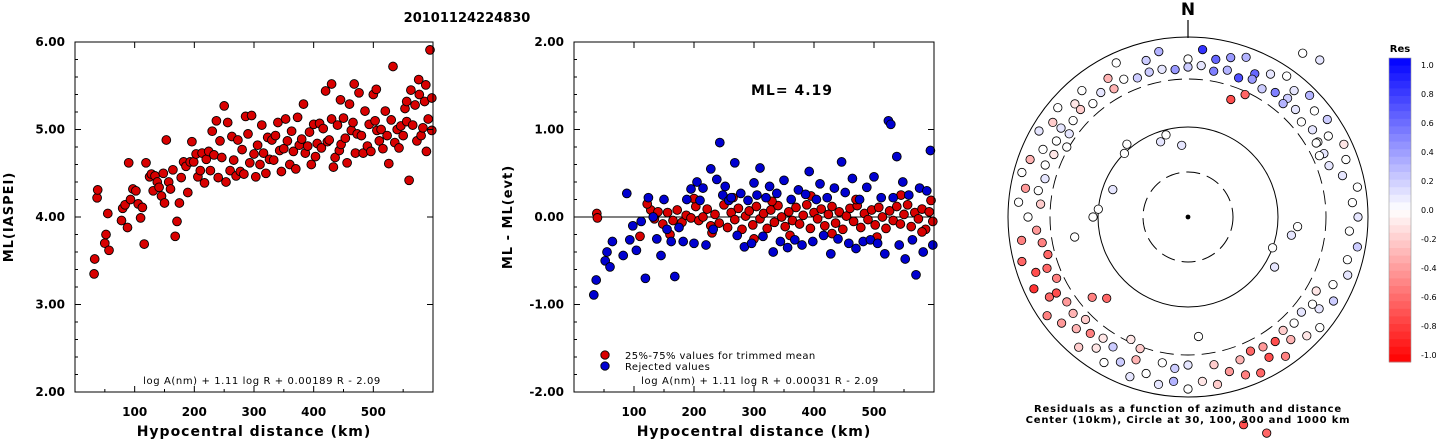 This screenshot has height=441, width=1437. What do you see at coordinates (549, 217) in the screenshot?
I see `y-tick-label: 0.00` at bounding box center [549, 217].